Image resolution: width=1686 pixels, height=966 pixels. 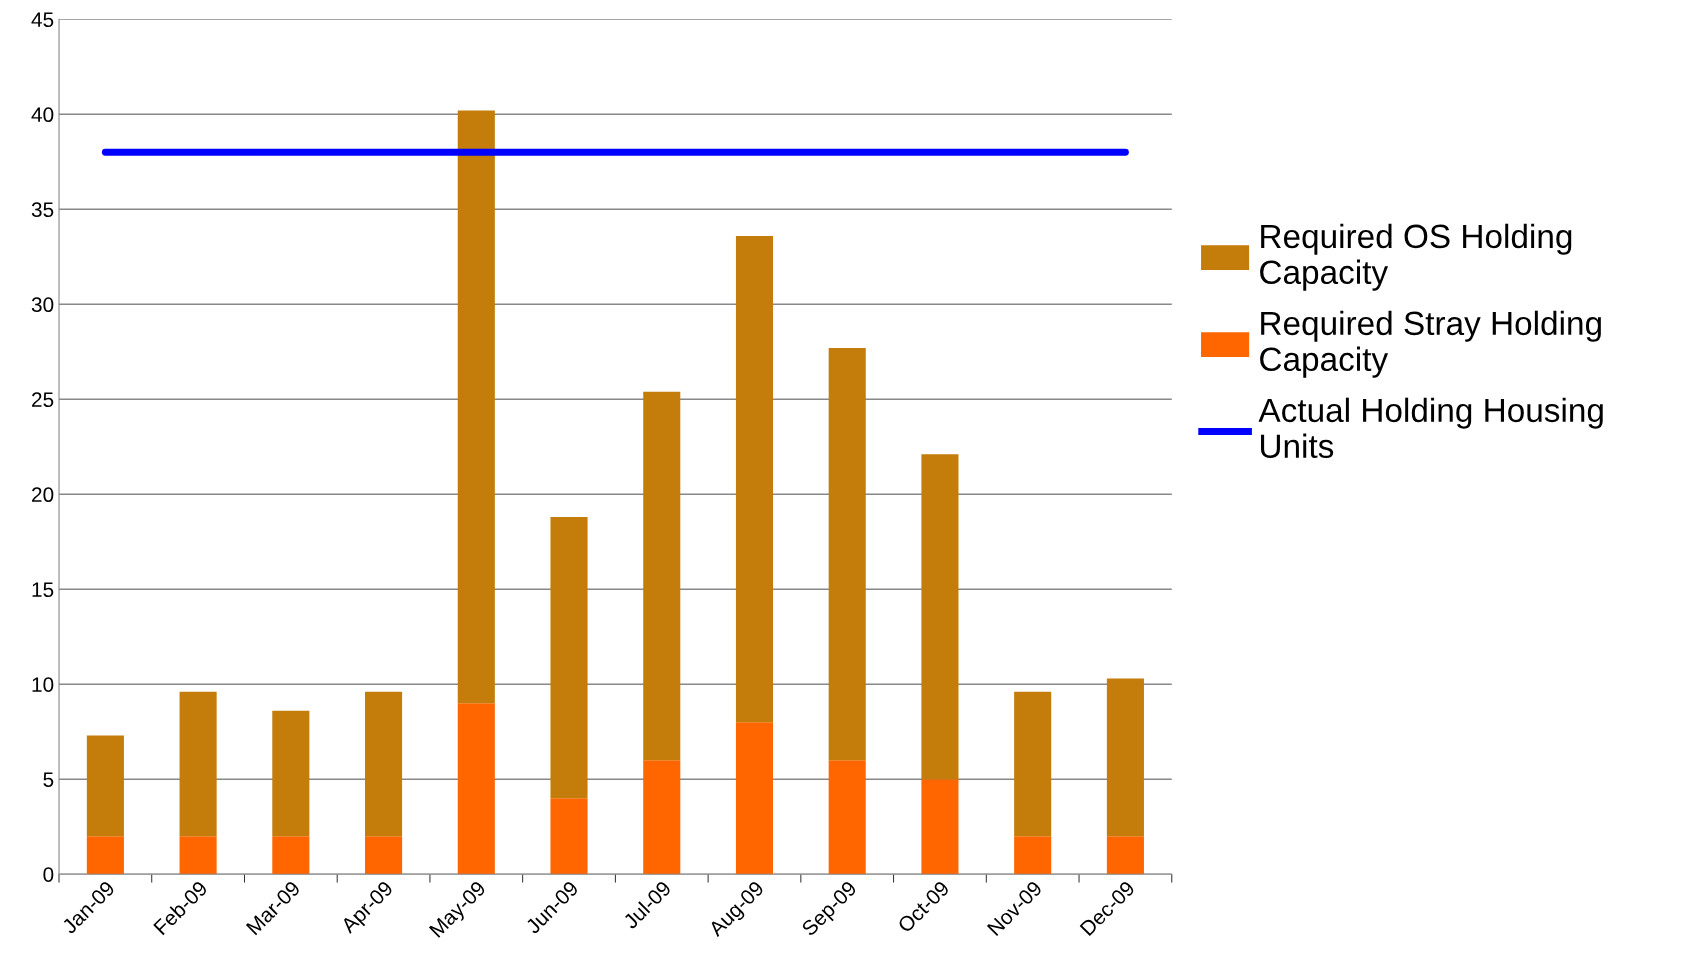 I want to click on legend-label: Required OS Holding Capacity, so click(x=1416, y=257).